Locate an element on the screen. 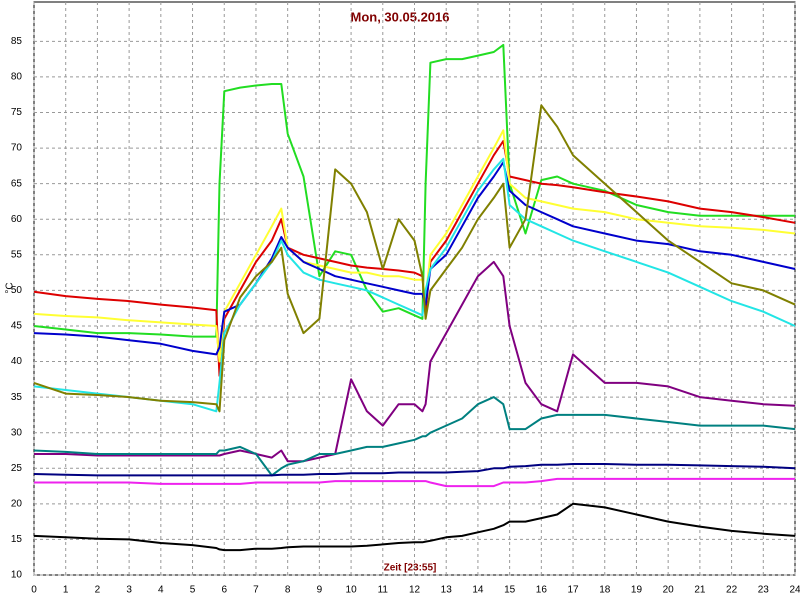 Image resolution: width=800 pixels, height=600 pixels. x-tick-label: 8 is located at coordinates (288, 590).